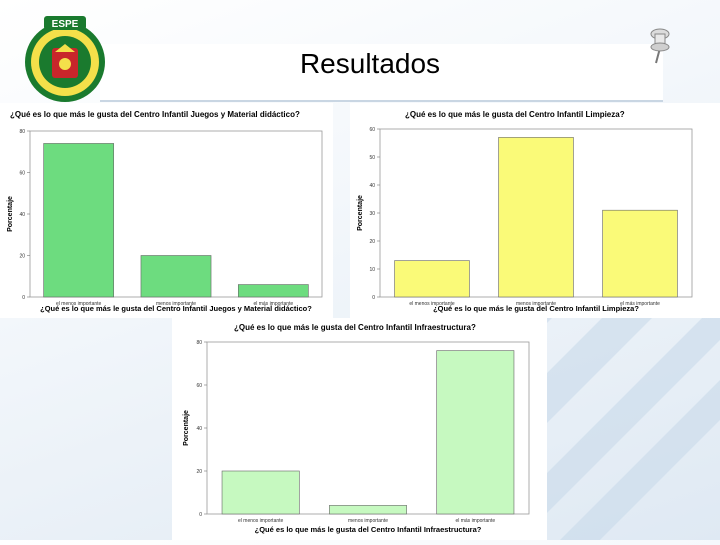 The image size is (720, 545). I want to click on header-bar, so click(381, 73).